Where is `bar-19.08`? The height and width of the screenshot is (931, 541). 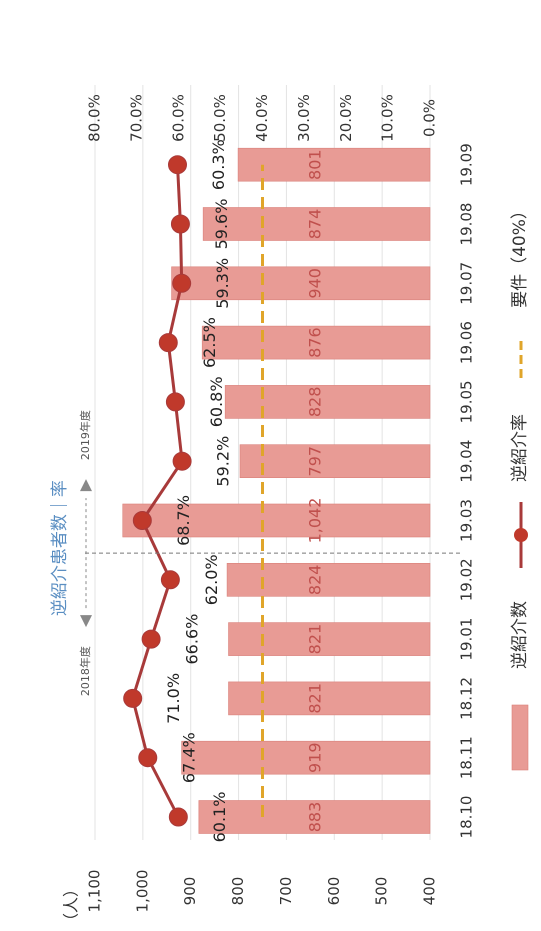
bar-19.08 is located at coordinates (316, 224).